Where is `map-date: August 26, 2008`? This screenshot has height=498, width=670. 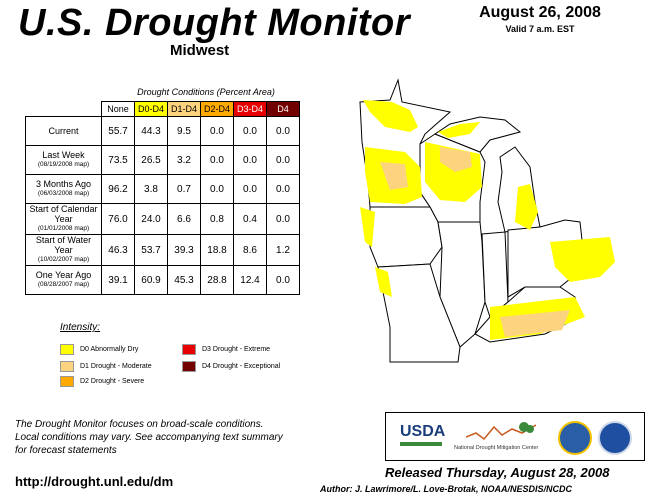 map-date: August 26, 2008 is located at coordinates (540, 12).